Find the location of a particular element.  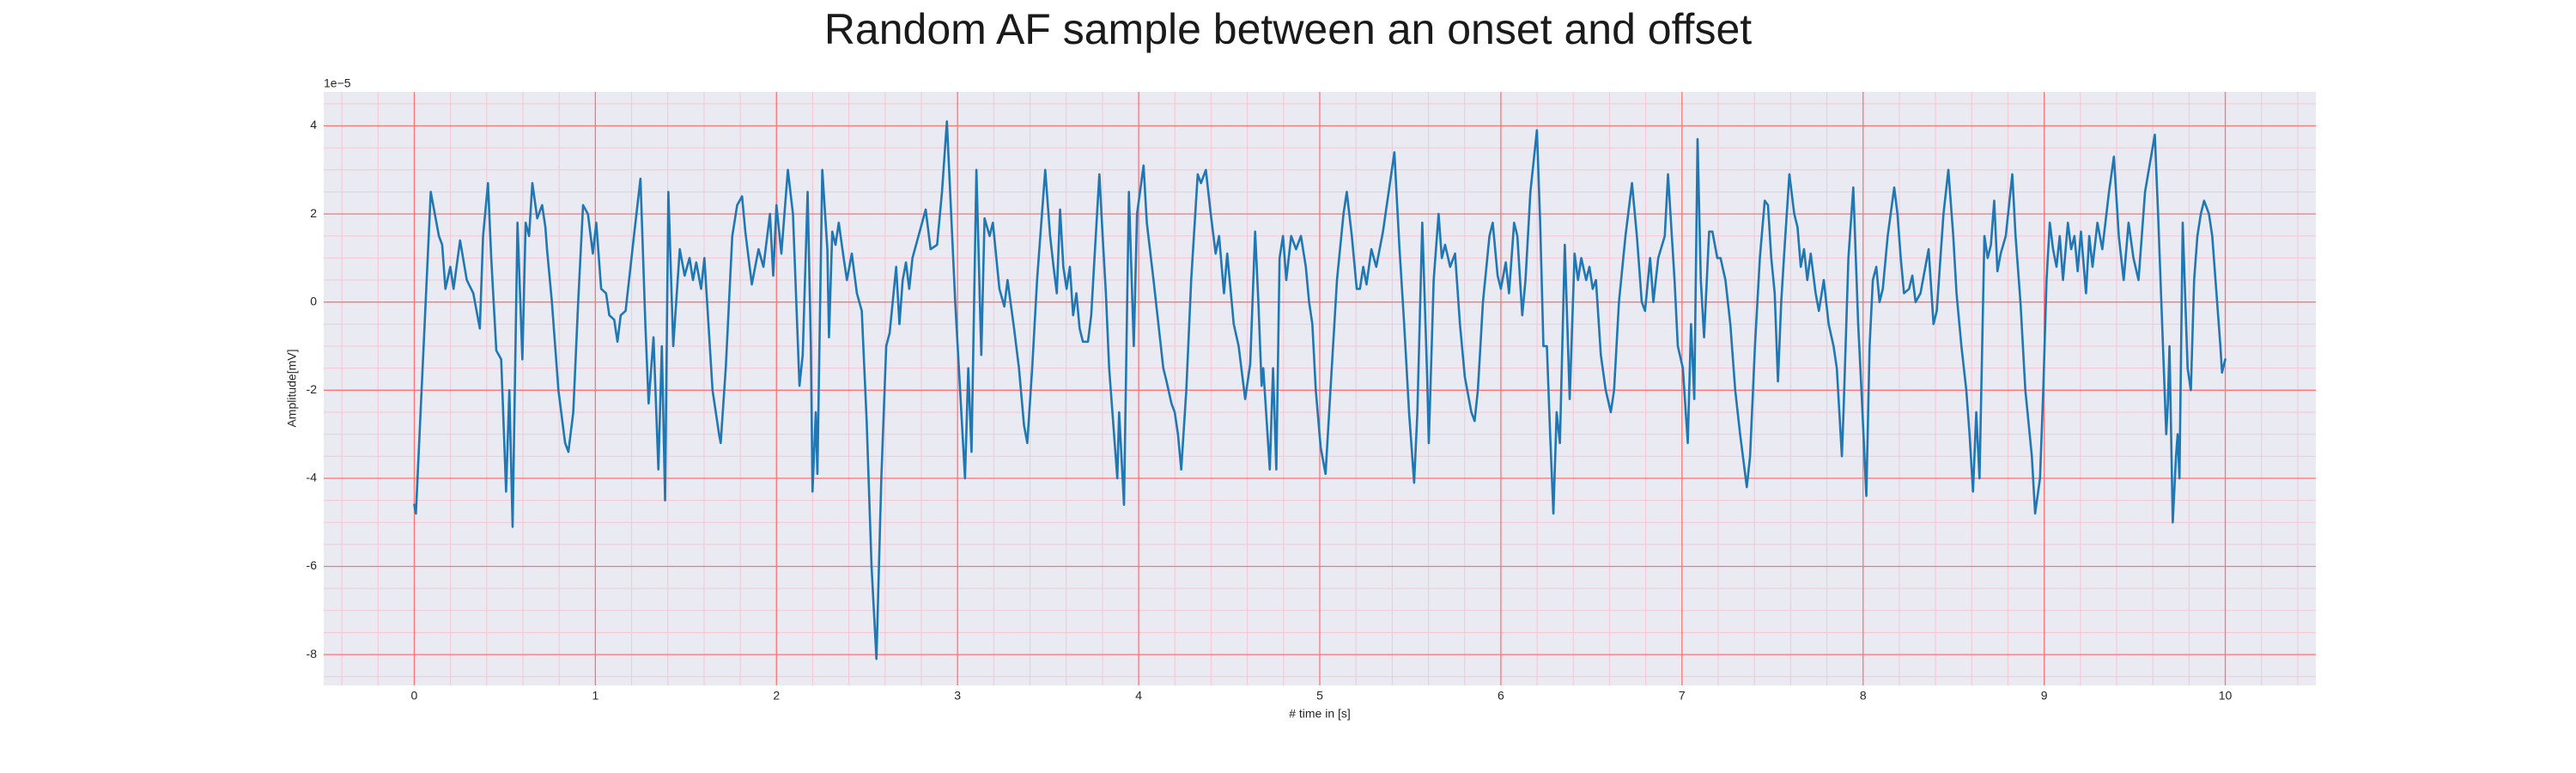

y-offset-label: 1e−5 is located at coordinates (337, 83).